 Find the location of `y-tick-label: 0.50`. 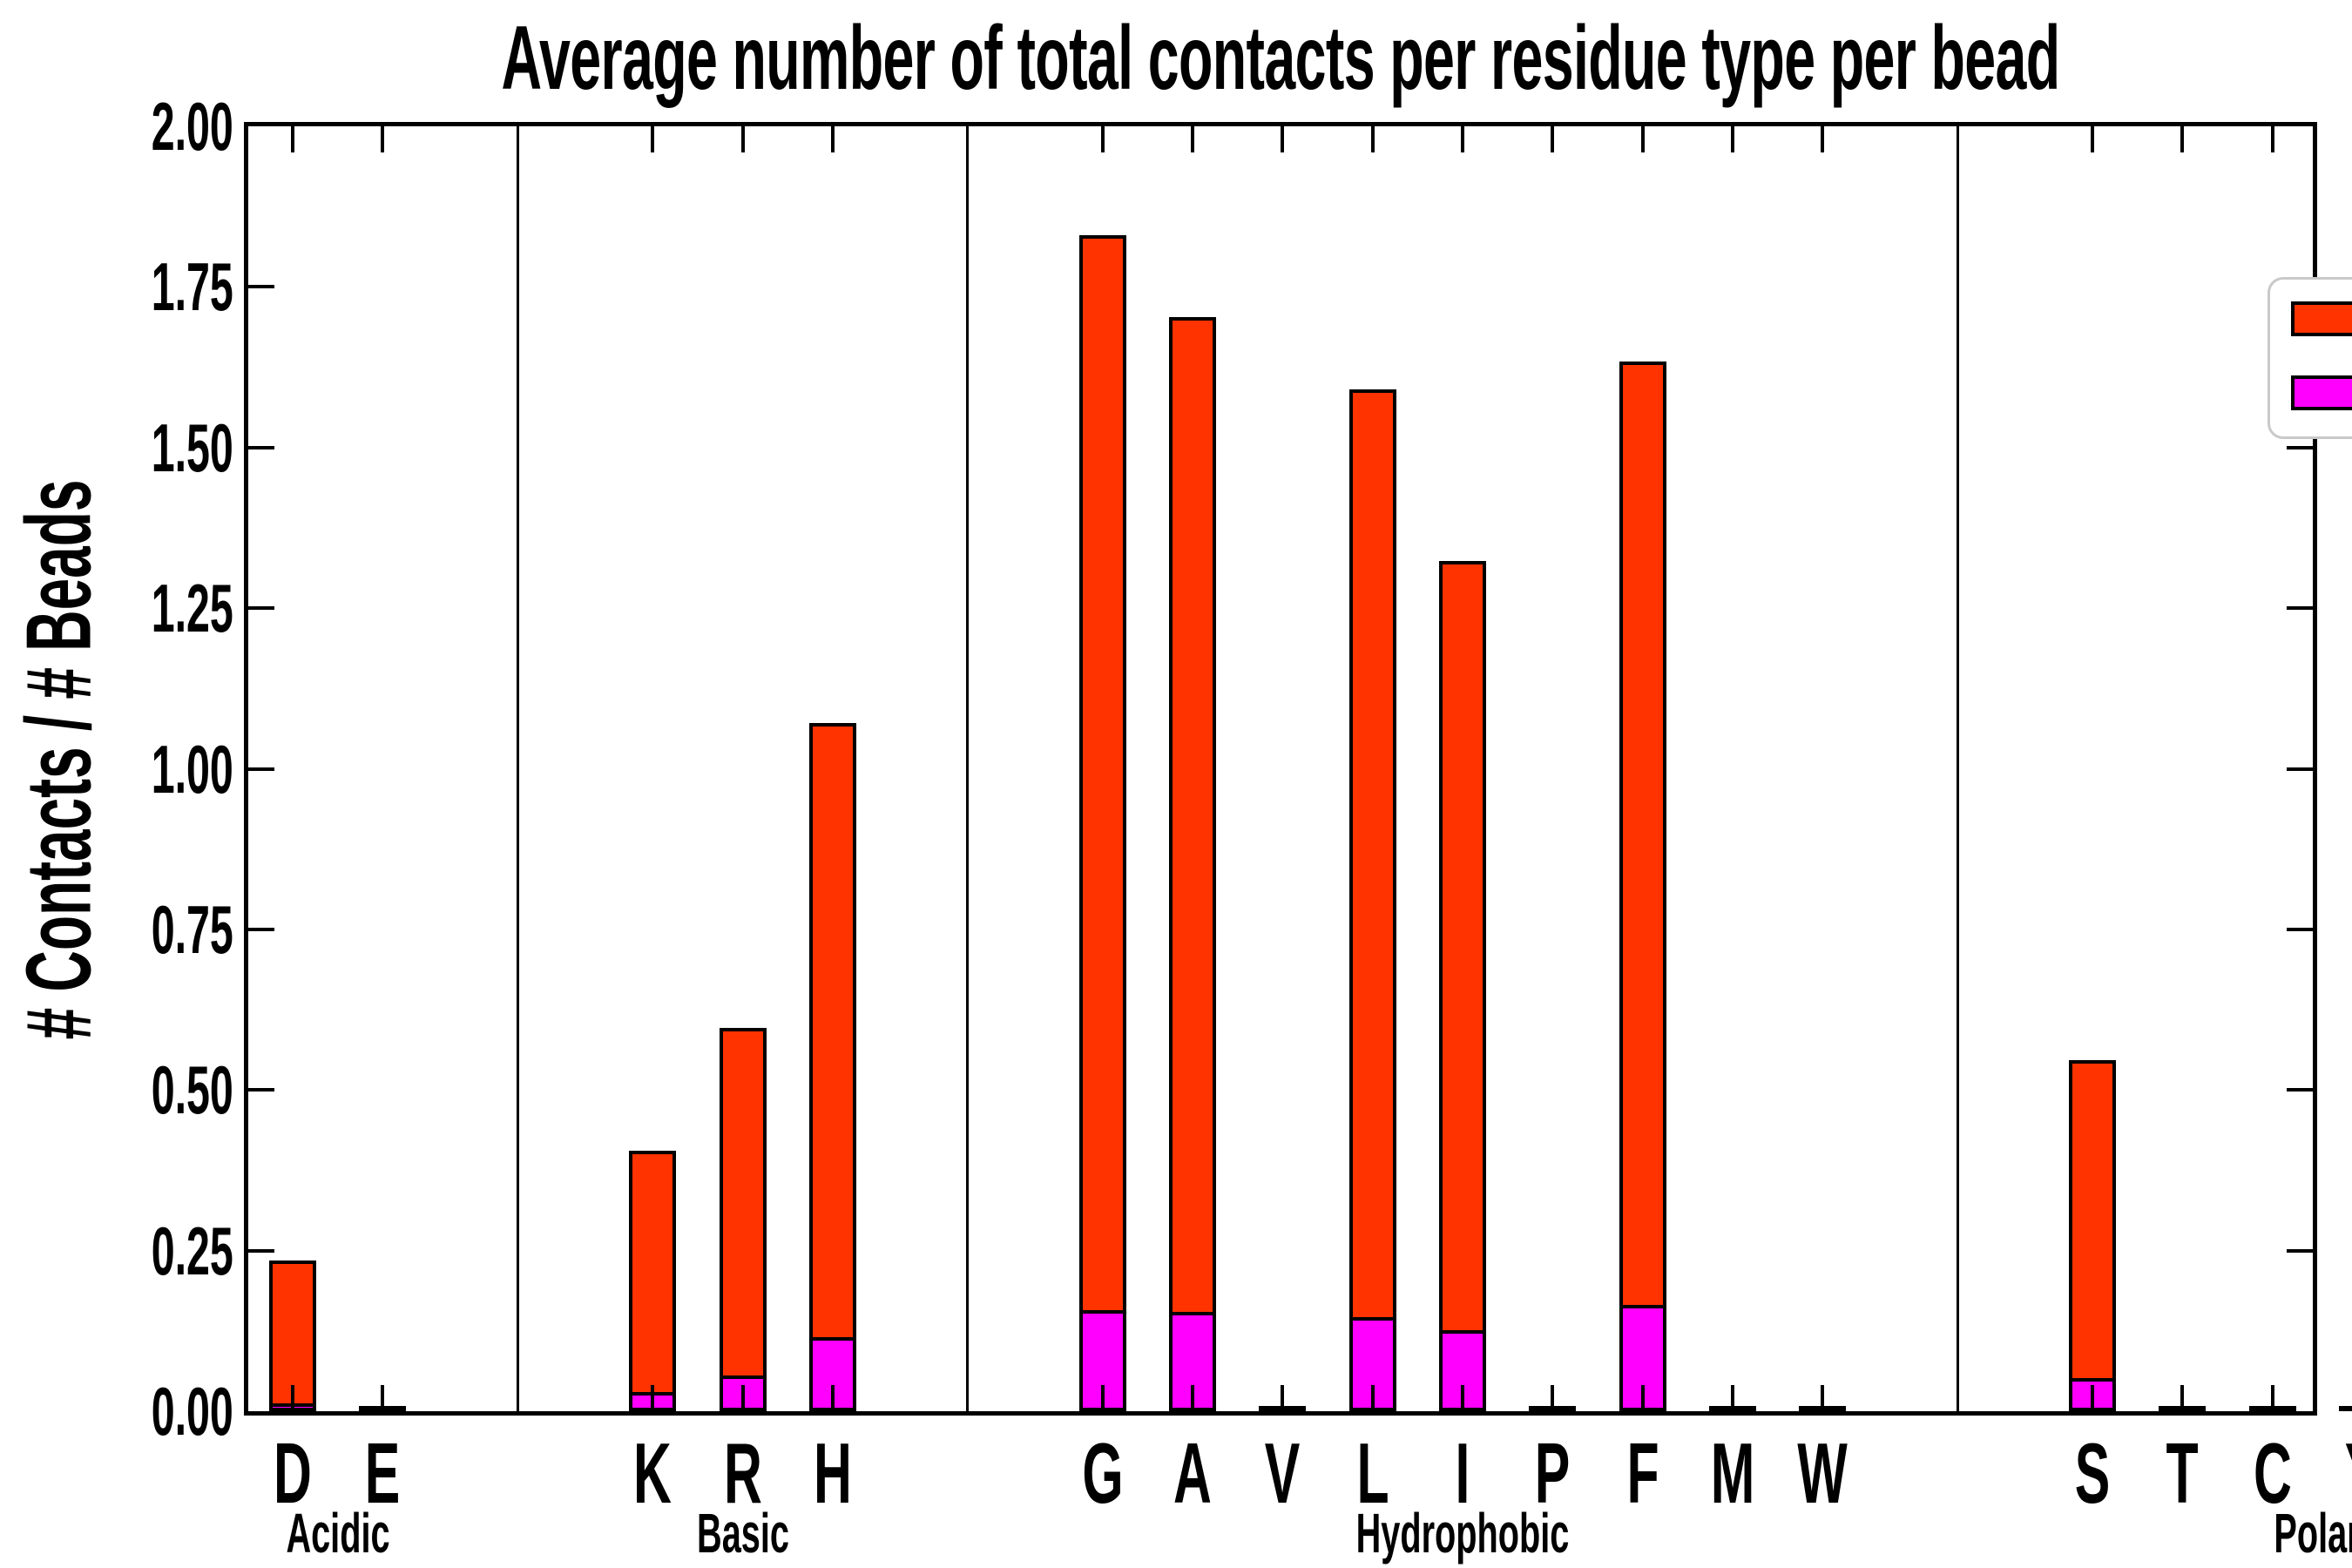

y-tick-label: 0.50 is located at coordinates (142, 1090).